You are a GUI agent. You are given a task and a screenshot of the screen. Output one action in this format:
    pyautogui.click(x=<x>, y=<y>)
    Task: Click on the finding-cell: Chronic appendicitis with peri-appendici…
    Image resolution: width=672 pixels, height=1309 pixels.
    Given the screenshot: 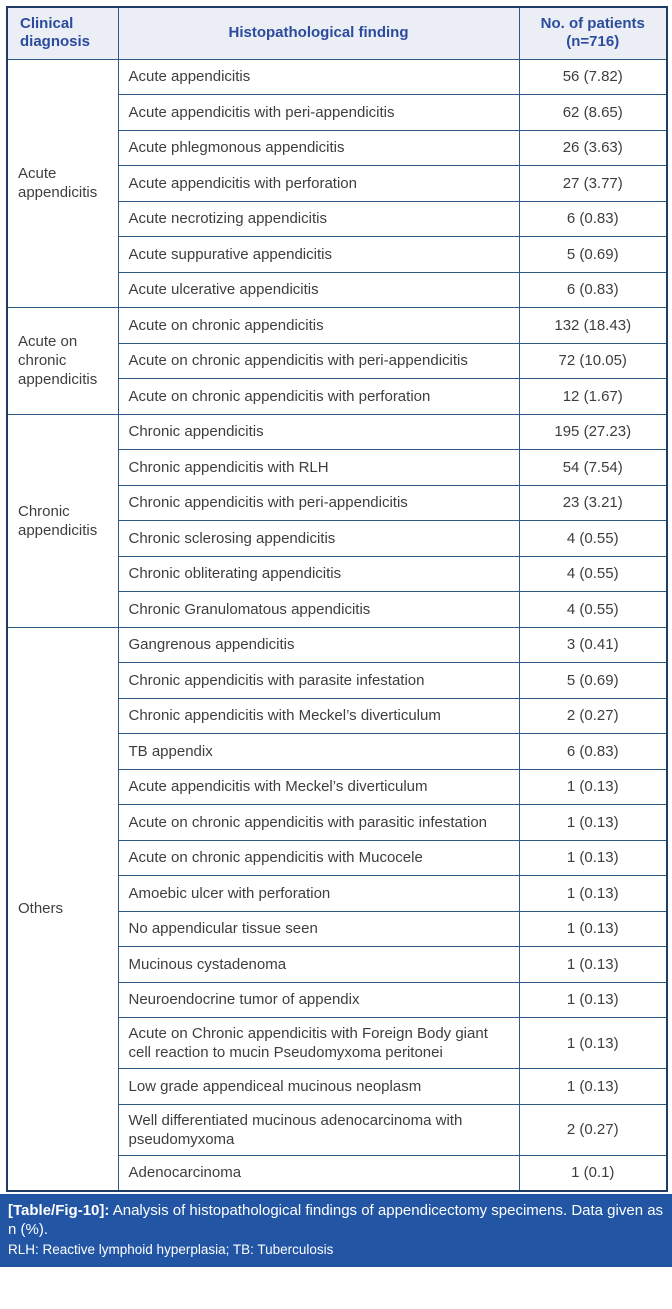 What is the action you would take?
    pyautogui.click(x=318, y=502)
    